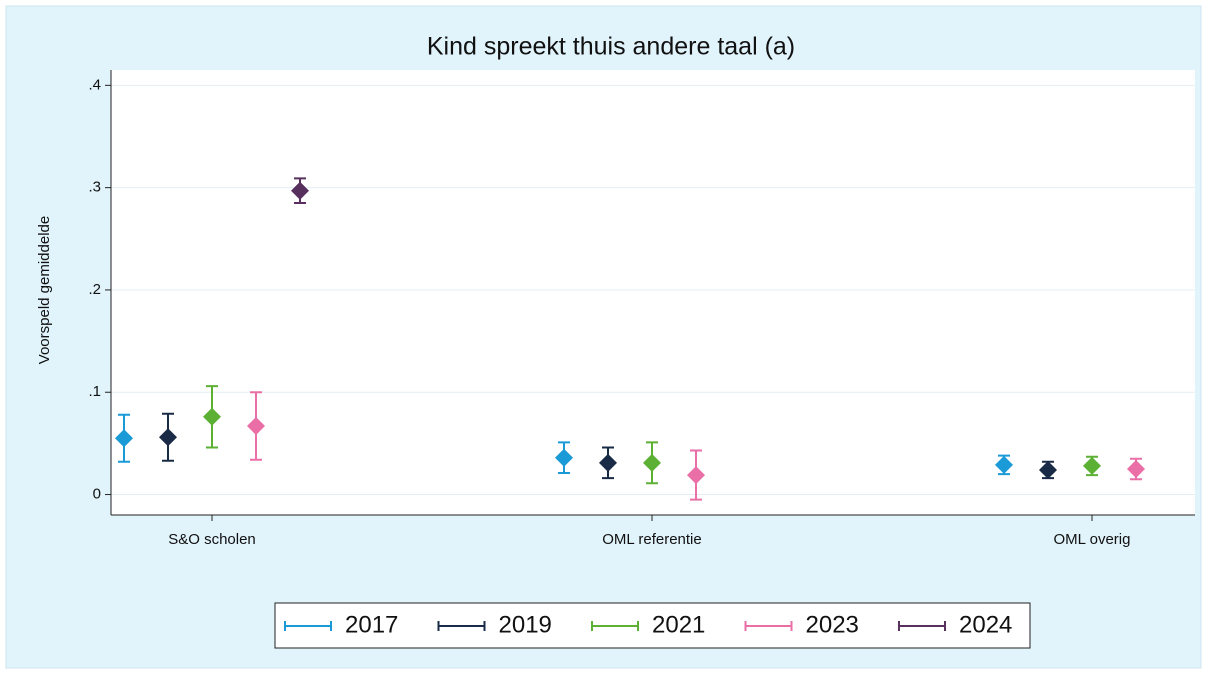 Image resolution: width=1207 pixels, height=679 pixels. I want to click on y-tick-label: .1, so click(94, 391).